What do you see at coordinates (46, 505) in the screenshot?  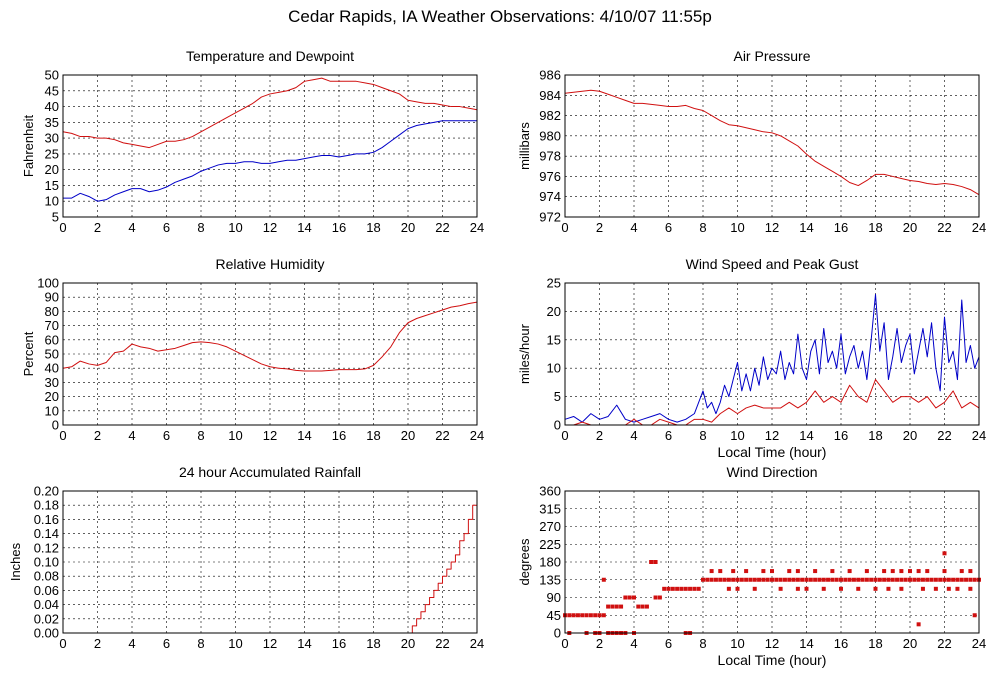 I see `y-tick-label: 0.18` at bounding box center [46, 505].